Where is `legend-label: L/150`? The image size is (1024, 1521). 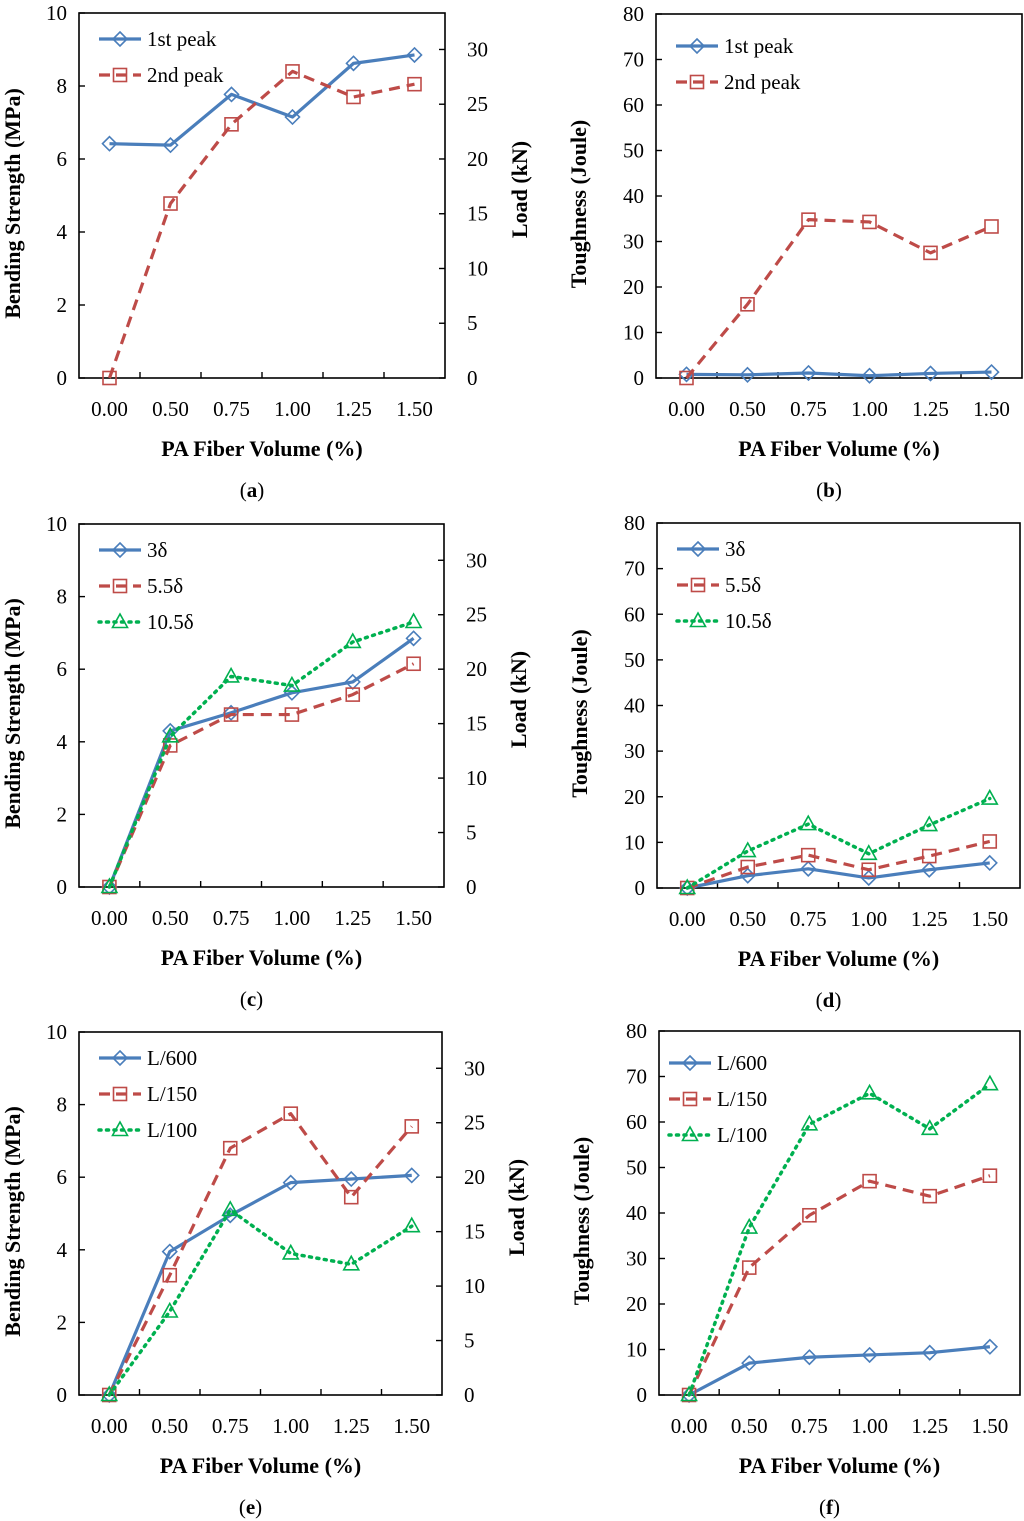
legend-label: L/150 is located at coordinates (172, 1094).